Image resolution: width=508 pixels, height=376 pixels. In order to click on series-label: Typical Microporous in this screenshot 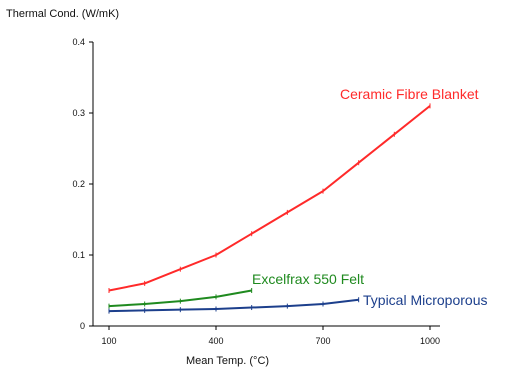, I will do `click(425, 300)`.